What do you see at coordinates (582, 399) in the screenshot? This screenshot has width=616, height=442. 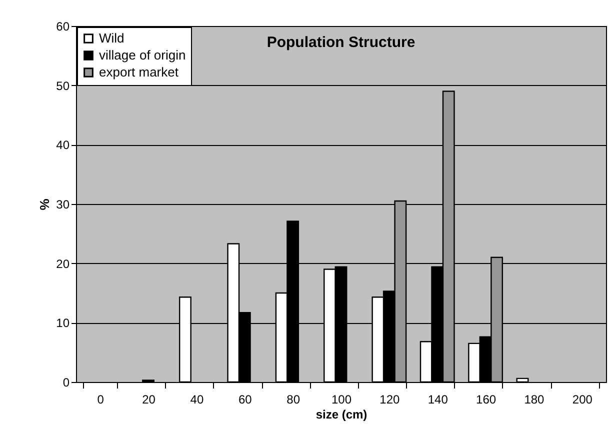 I see `x-tick-label: 200` at bounding box center [582, 399].